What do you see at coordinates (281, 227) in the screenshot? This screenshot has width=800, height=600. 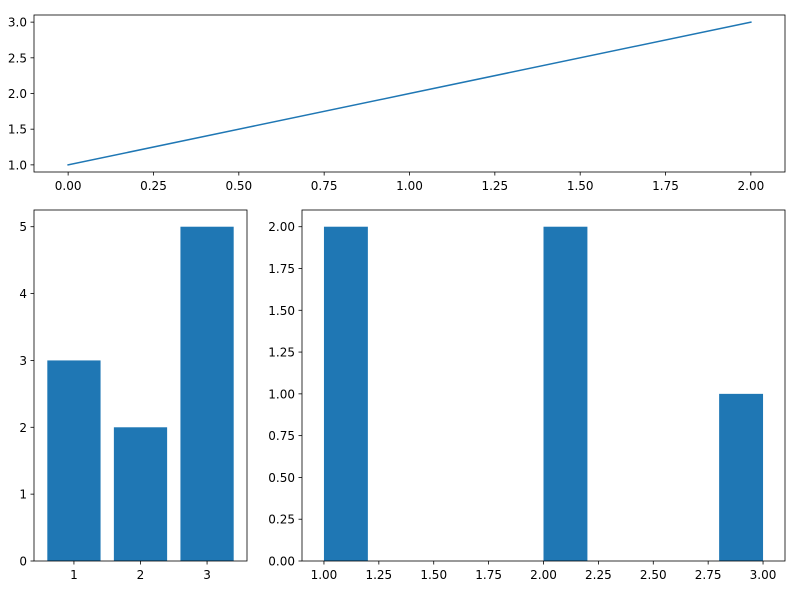 I see `y-tick-label: 2.00` at bounding box center [281, 227].